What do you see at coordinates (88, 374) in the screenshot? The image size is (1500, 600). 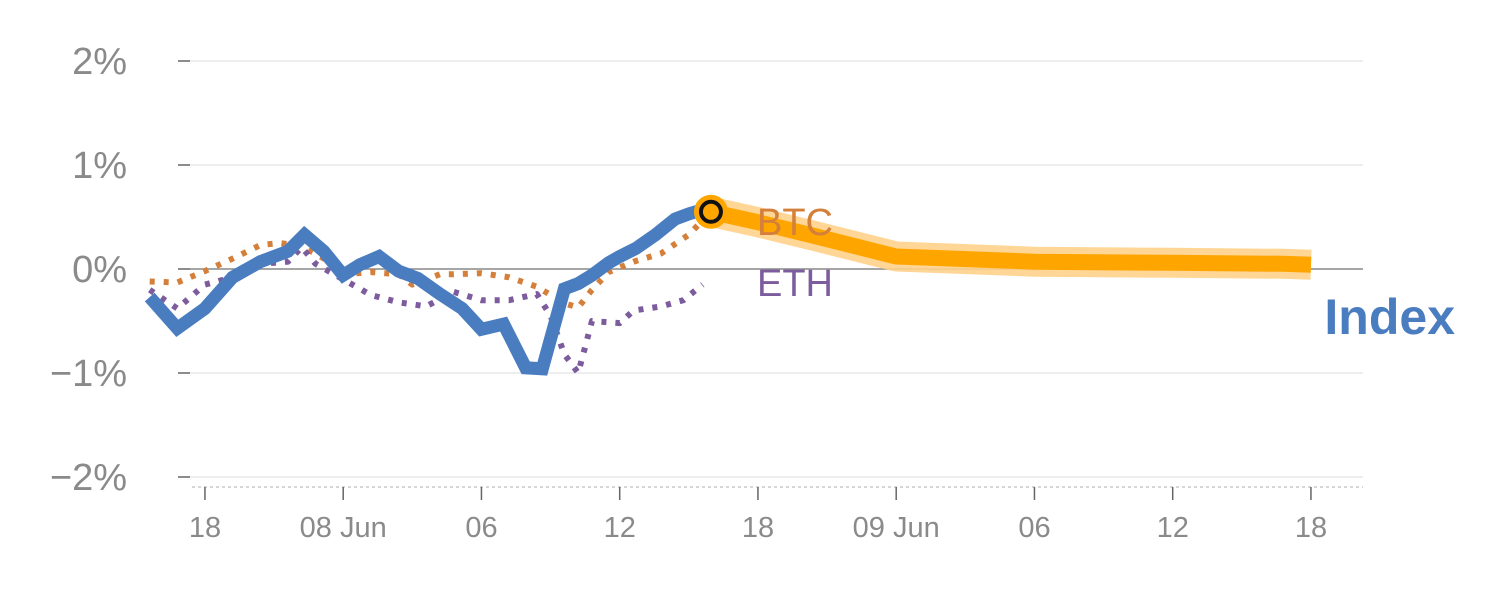 I see `y-tick-label: −1%` at bounding box center [88, 374].